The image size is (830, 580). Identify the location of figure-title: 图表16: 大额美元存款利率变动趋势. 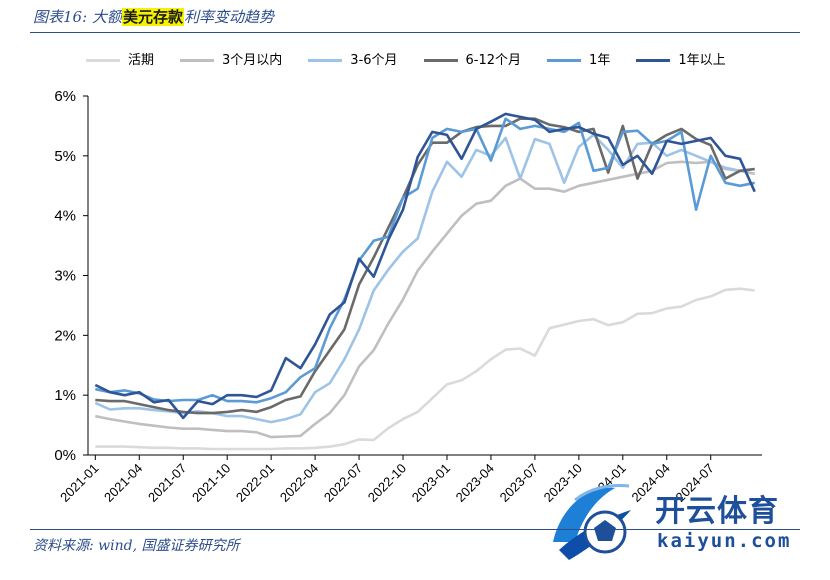
(153, 16).